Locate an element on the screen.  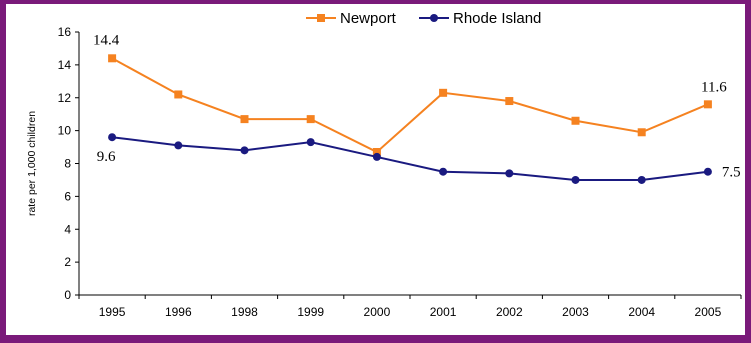
y-tick-label: 12 is located at coordinates (65, 98).